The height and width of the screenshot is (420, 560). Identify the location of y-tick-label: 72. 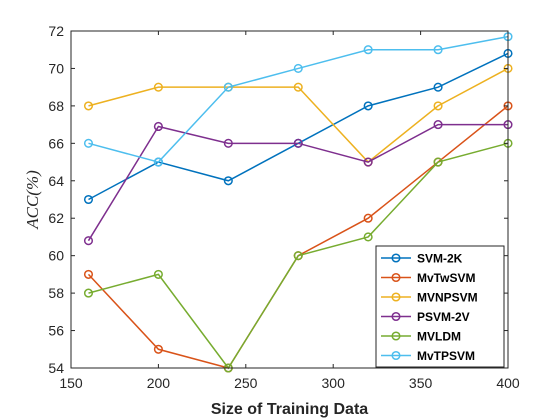
(56, 31).